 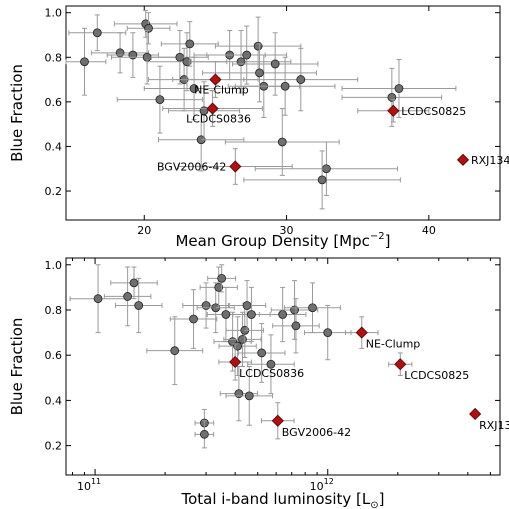 I want to click on y-tick-label: 1.0, so click(x=54, y=13).